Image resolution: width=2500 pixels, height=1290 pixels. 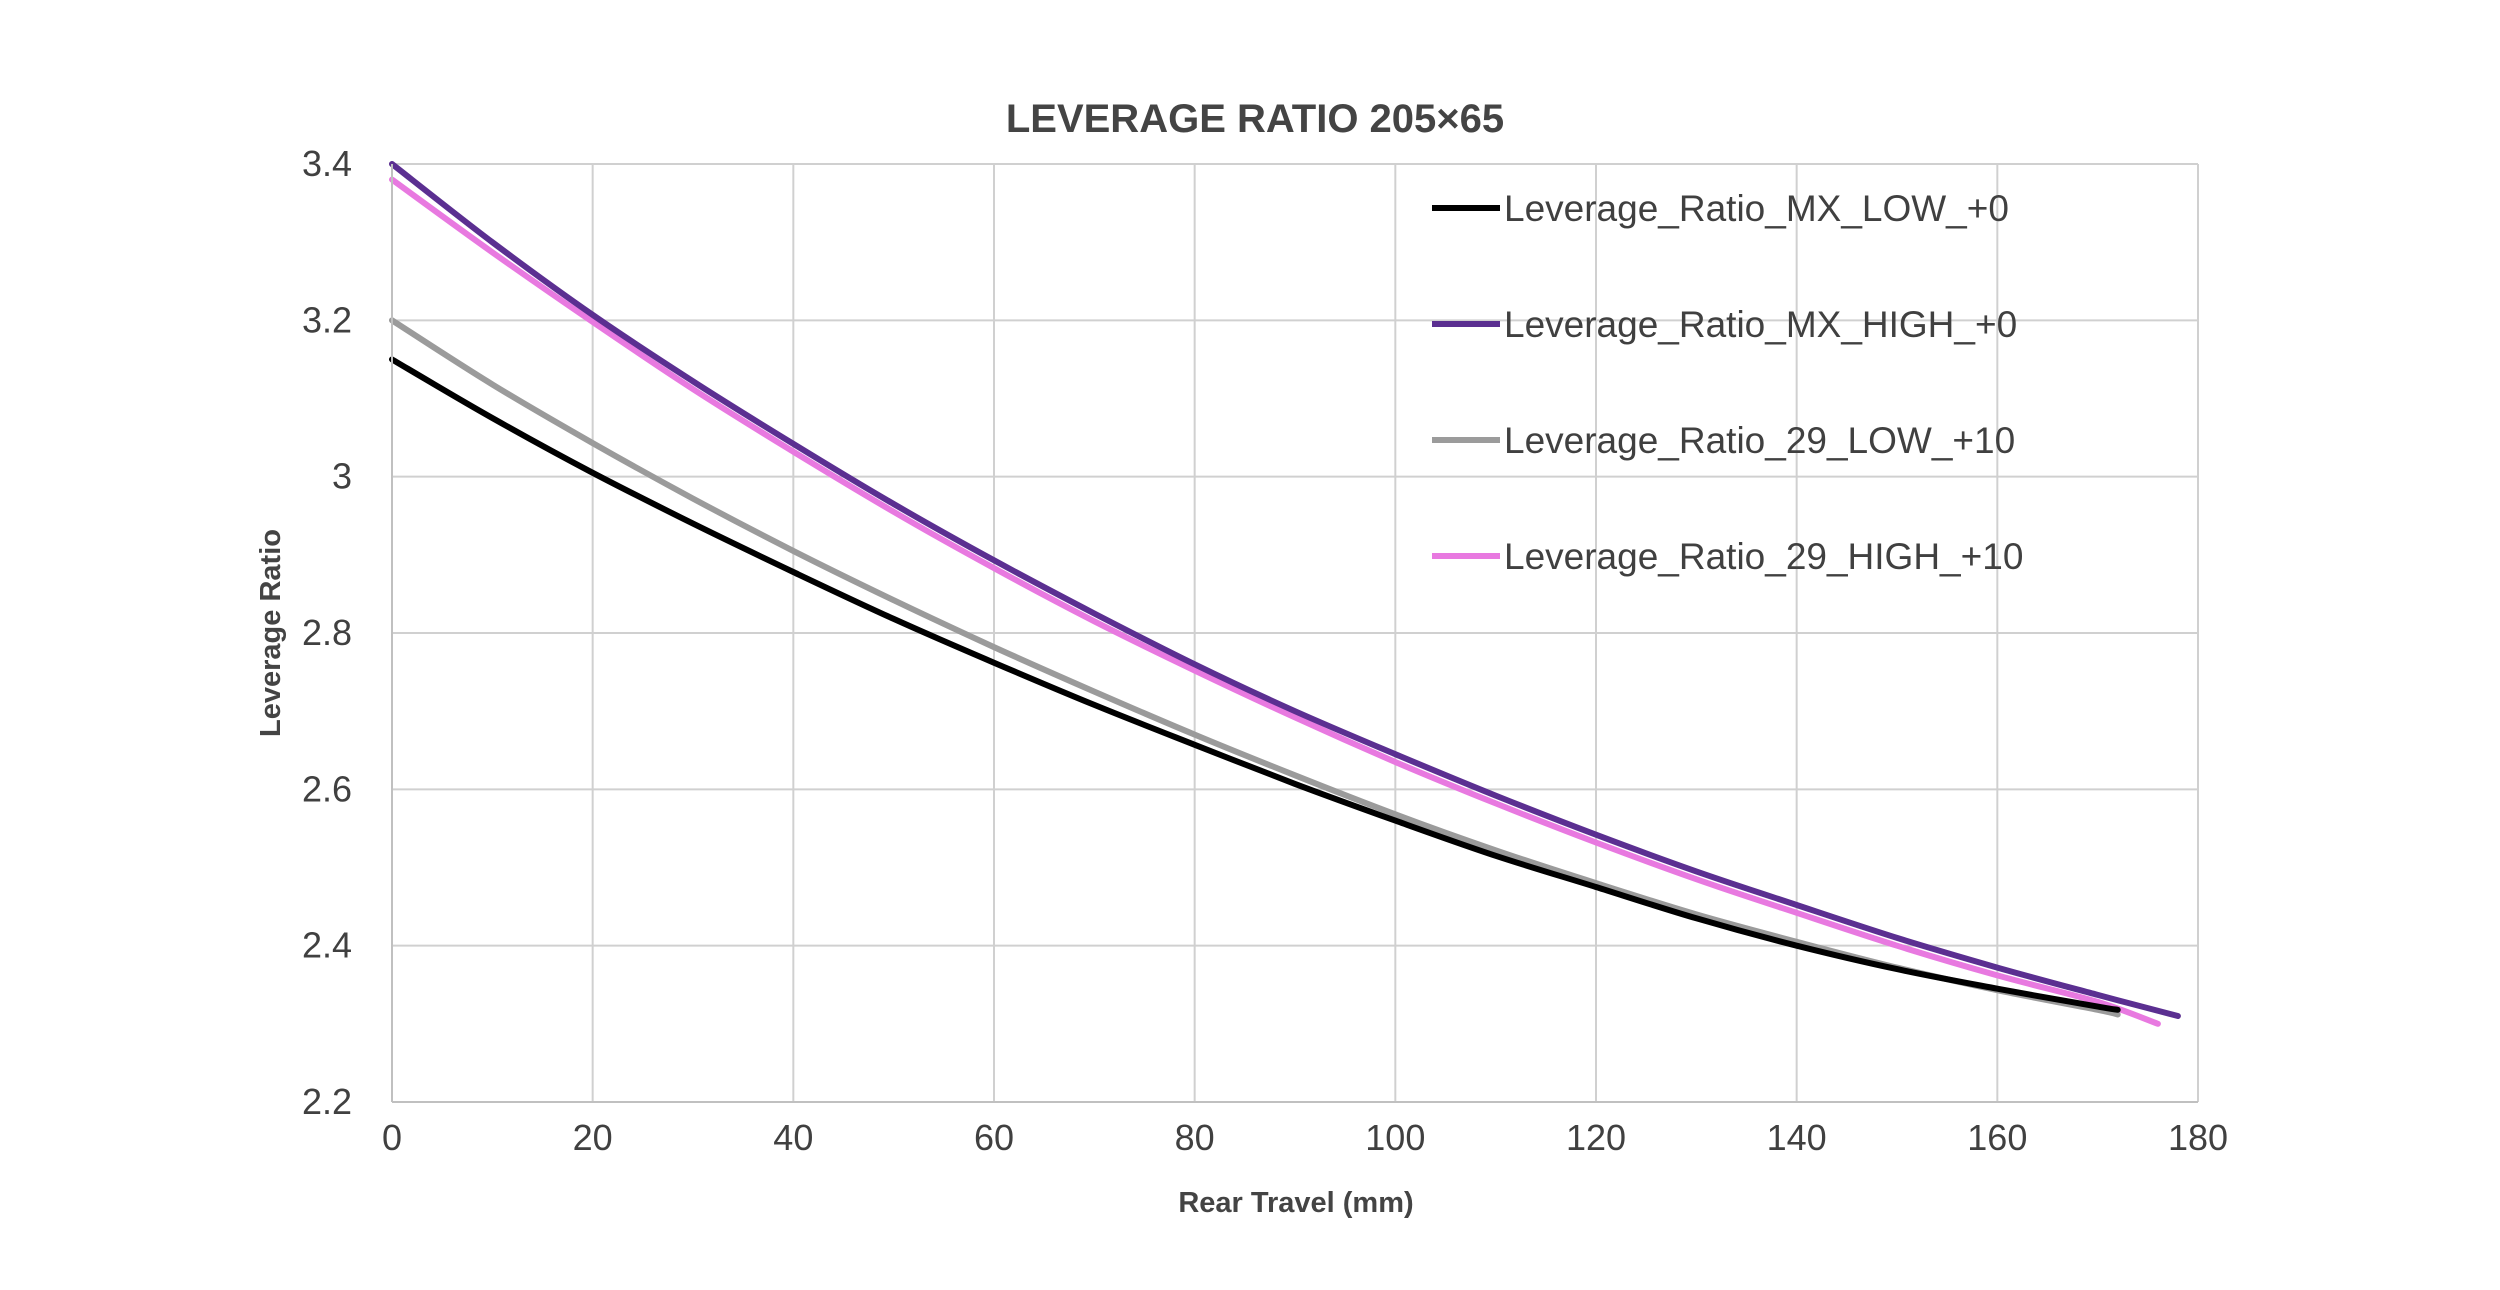 I want to click on chart-title: LEVERAGE RATIO 205×65, so click(x=1255, y=119).